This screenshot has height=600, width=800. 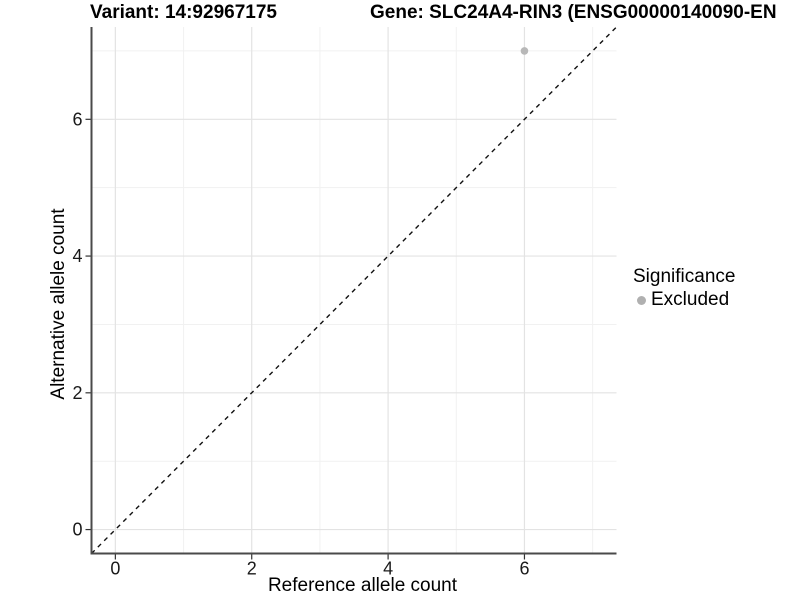 I want to click on legend-title: Significance, so click(x=684, y=276).